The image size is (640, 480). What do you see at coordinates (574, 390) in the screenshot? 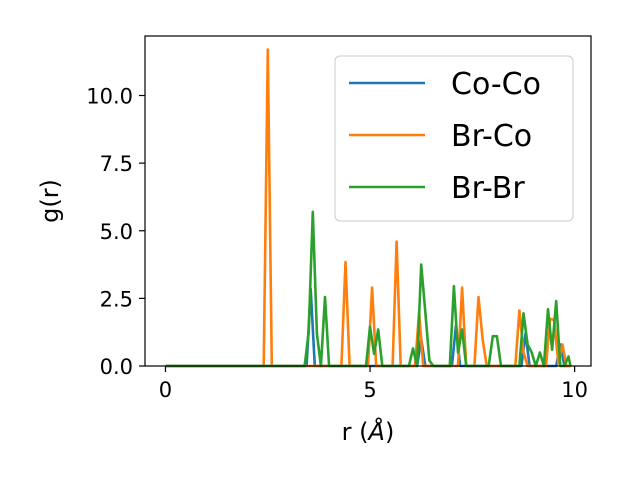
I see `x-tick-label: 10` at bounding box center [574, 390].